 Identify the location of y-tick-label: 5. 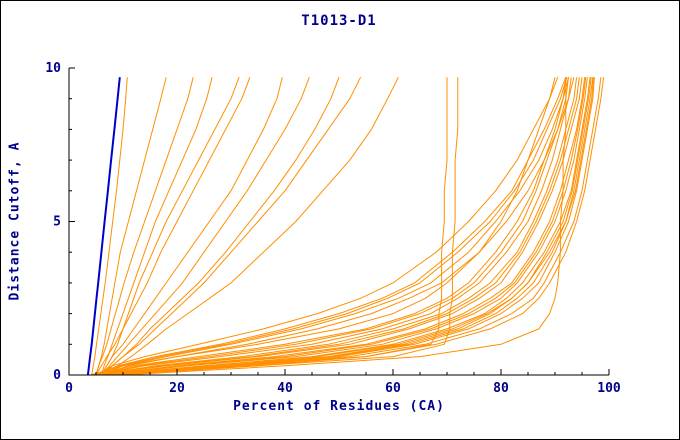
(57, 222).